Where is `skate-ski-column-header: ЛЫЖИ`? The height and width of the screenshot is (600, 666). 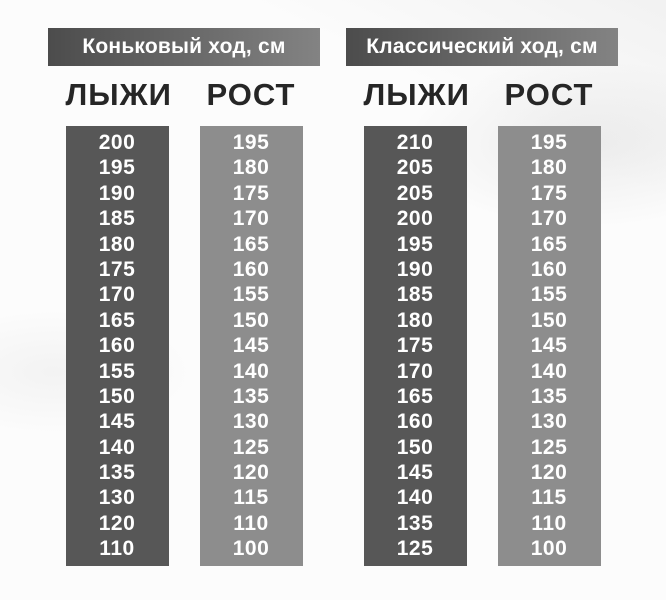
skate-ski-column-header: ЛЫЖИ is located at coordinates (118, 94).